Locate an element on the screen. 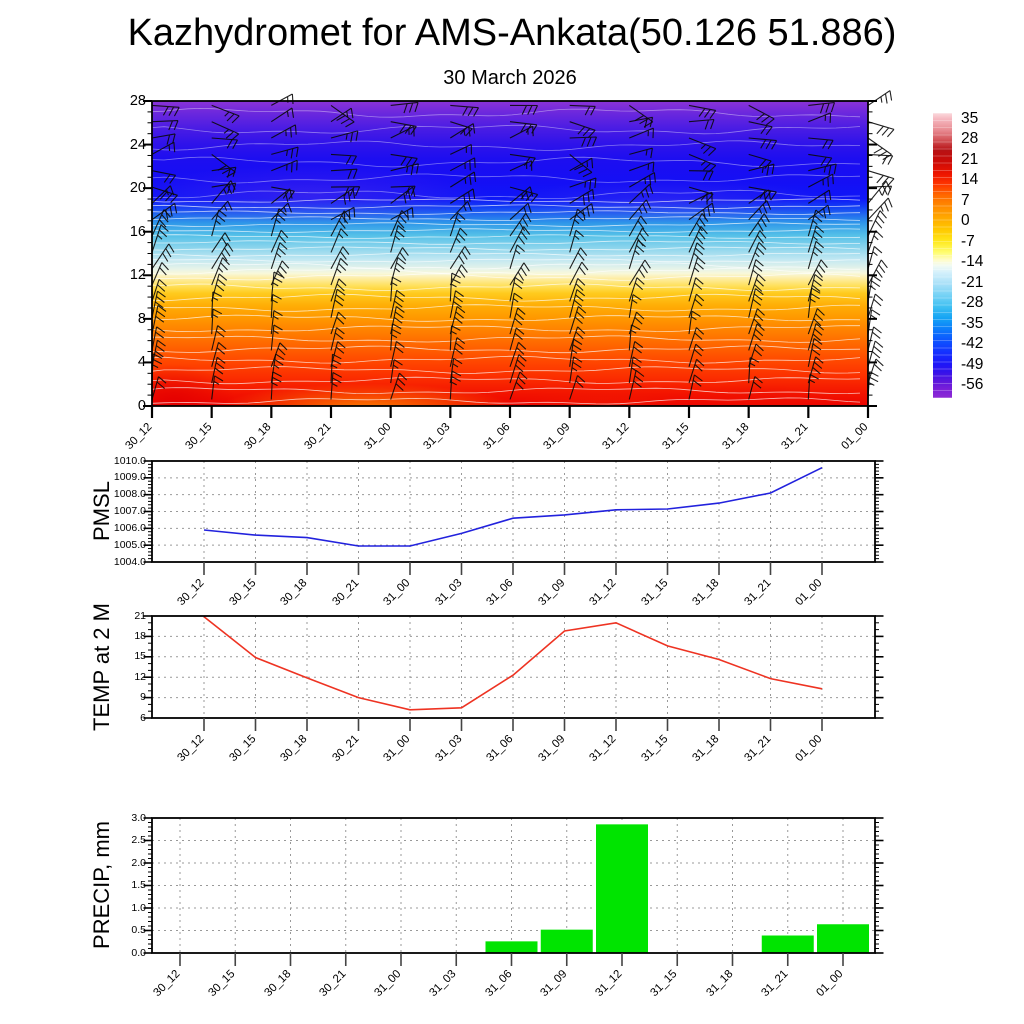  colorbar-tick-label: 21 is located at coordinates (970, 159).